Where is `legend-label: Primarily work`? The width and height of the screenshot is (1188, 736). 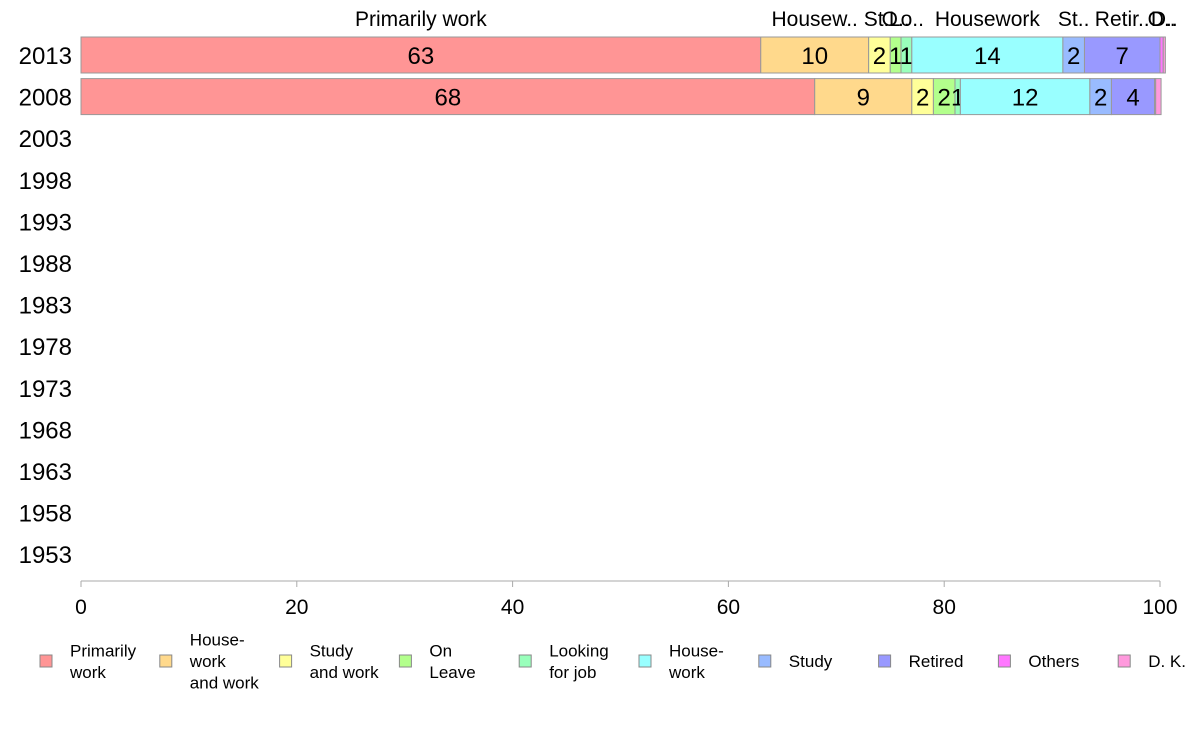
legend-label: Primarily work is located at coordinates (103, 661).